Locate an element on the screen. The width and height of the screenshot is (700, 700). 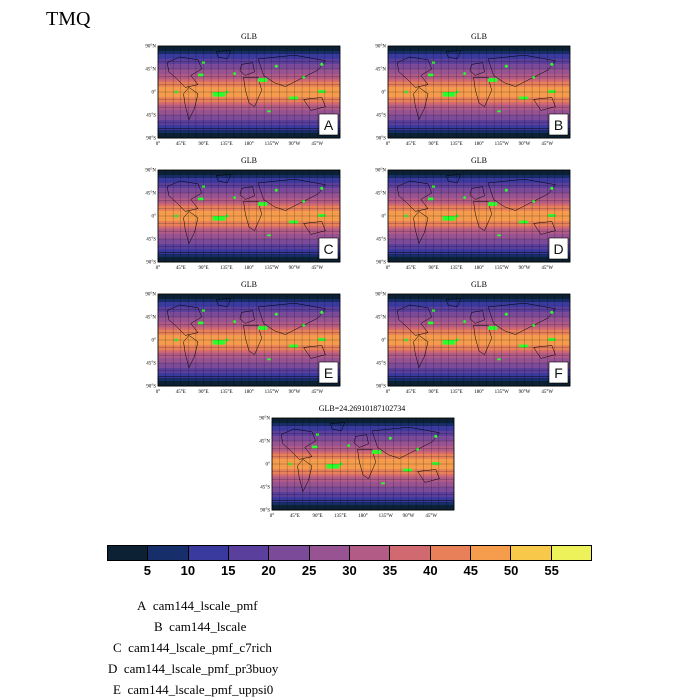
x-tick-label: 0° is located at coordinates (388, 392).